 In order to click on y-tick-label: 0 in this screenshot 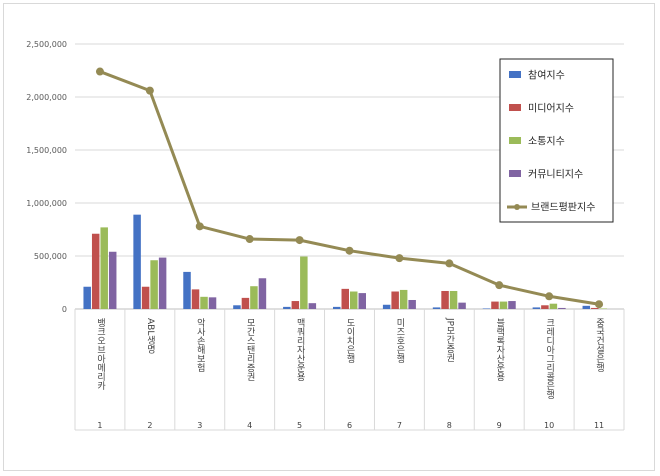, I will do `click(64, 309)`.